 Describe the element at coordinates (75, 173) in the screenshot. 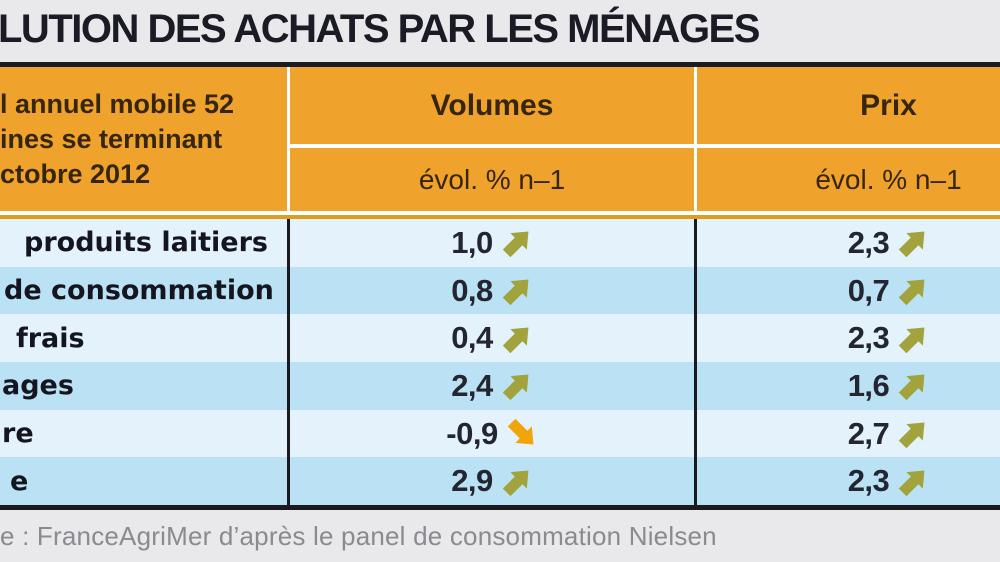

I see `period-line-3: ctobre 2012` at that location.